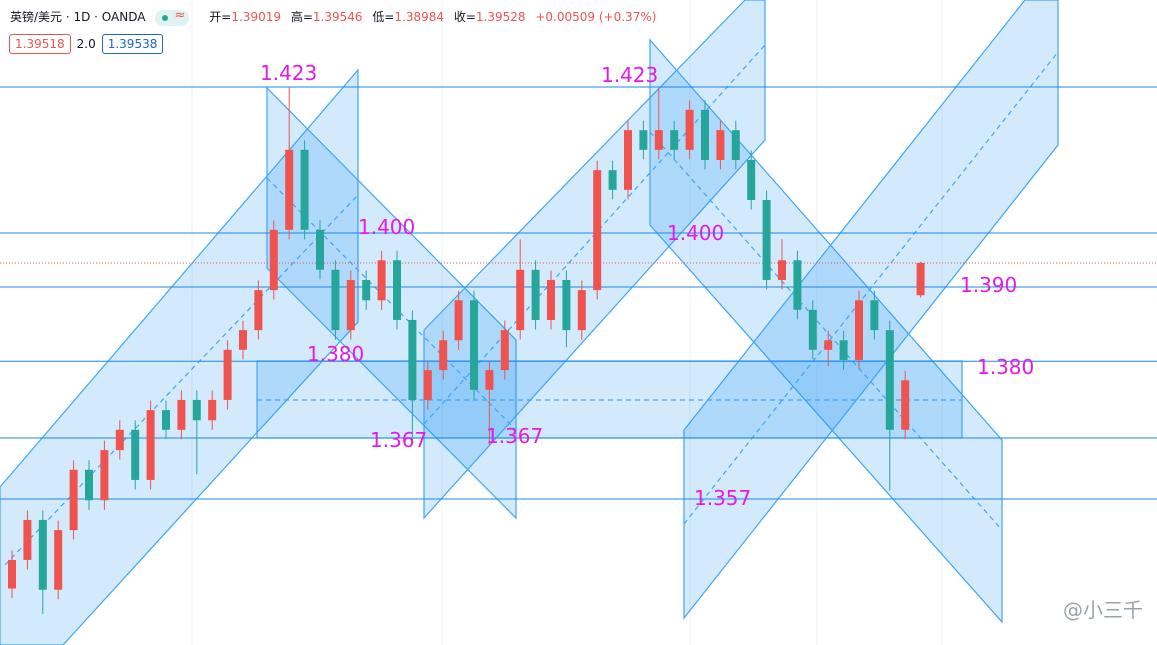 This screenshot has height=645, width=1157. I want to click on status-badge, so click(172, 17).